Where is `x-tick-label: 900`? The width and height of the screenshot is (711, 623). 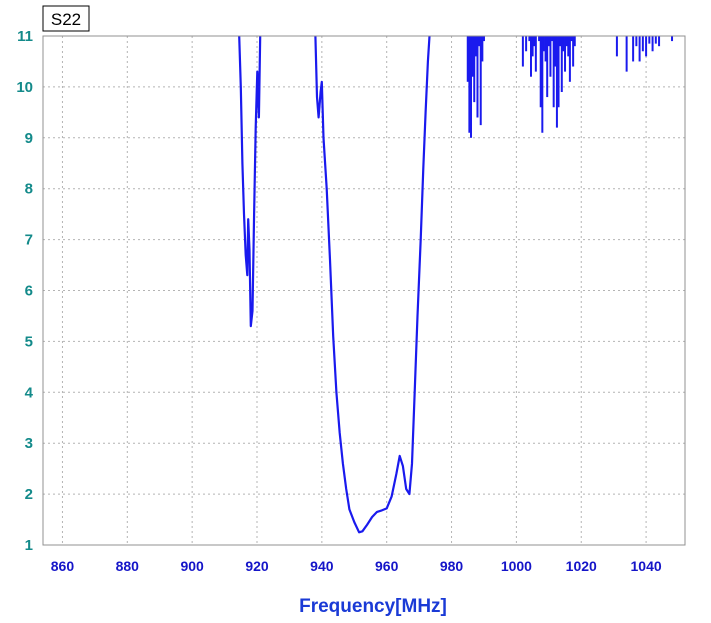
x-tick-label: 900 is located at coordinates (192, 566).